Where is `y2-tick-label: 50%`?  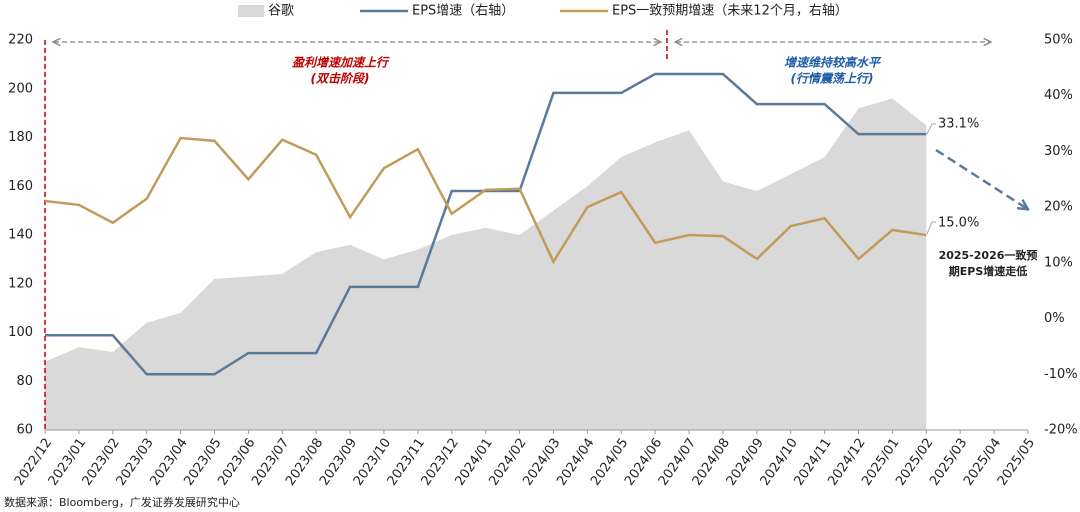
y2-tick-label: 50% is located at coordinates (1058, 40).